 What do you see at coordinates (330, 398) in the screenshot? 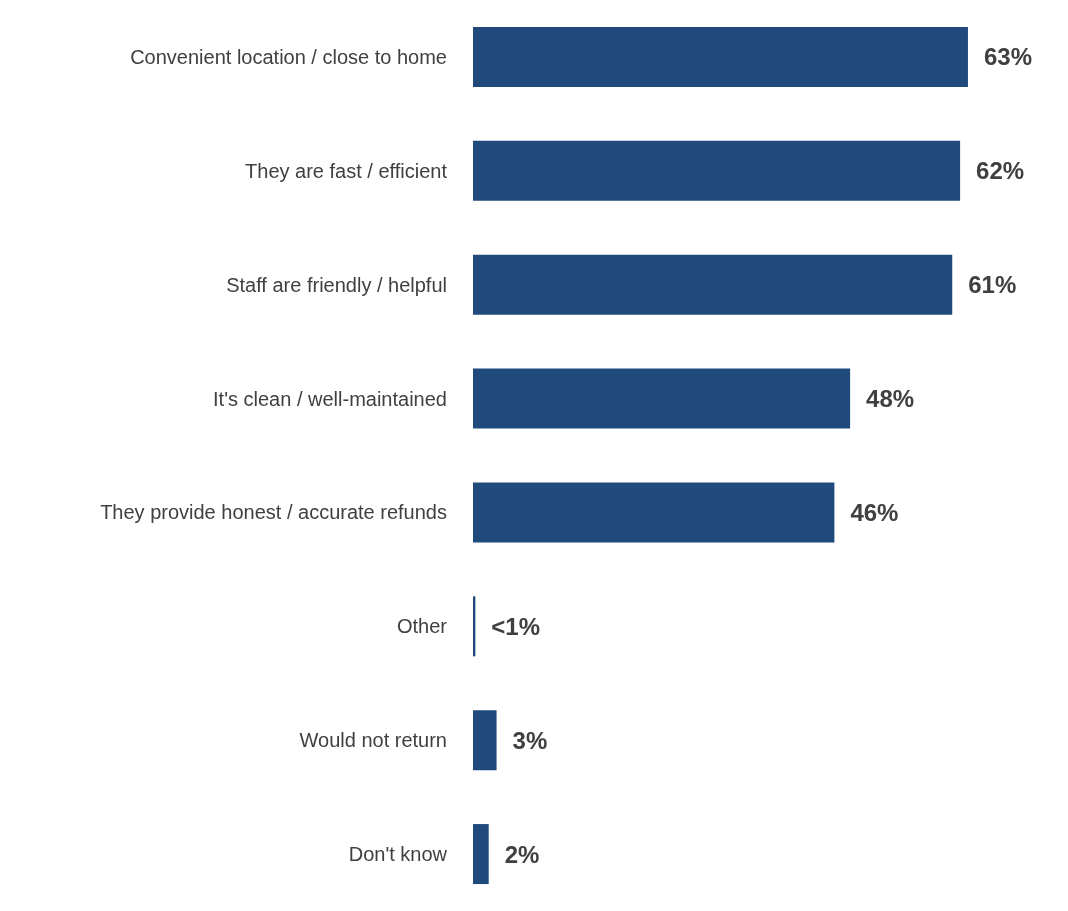
I see `y-tick-label: It's clean / well-maintained` at bounding box center [330, 398].